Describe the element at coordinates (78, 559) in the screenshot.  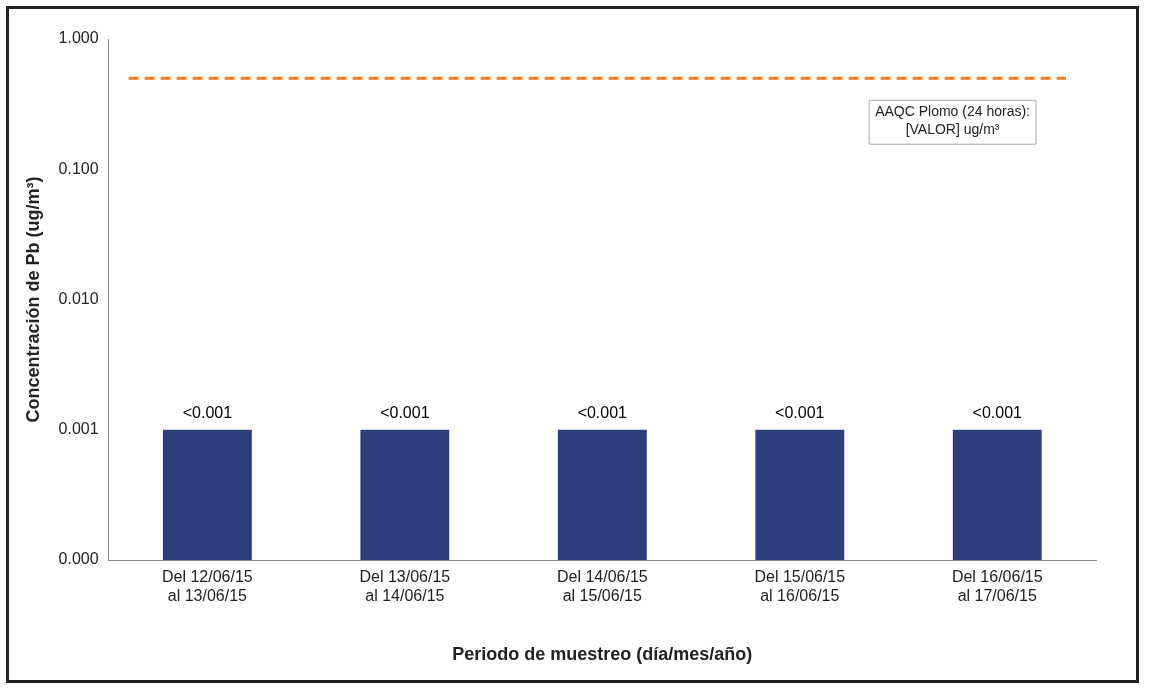
I see `y-tick-label: 0.000` at that location.